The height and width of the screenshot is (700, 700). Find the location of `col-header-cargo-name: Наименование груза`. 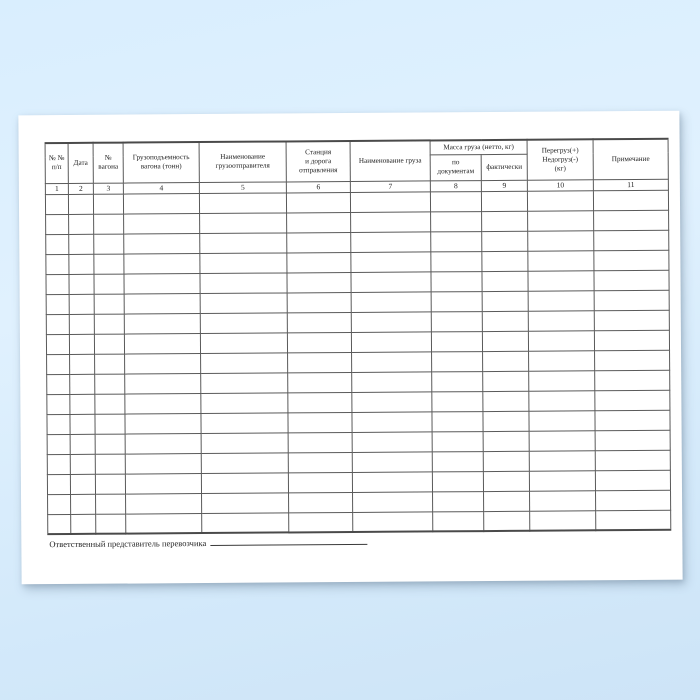

col-header-cargo-name: Наименование груза is located at coordinates (390, 160).